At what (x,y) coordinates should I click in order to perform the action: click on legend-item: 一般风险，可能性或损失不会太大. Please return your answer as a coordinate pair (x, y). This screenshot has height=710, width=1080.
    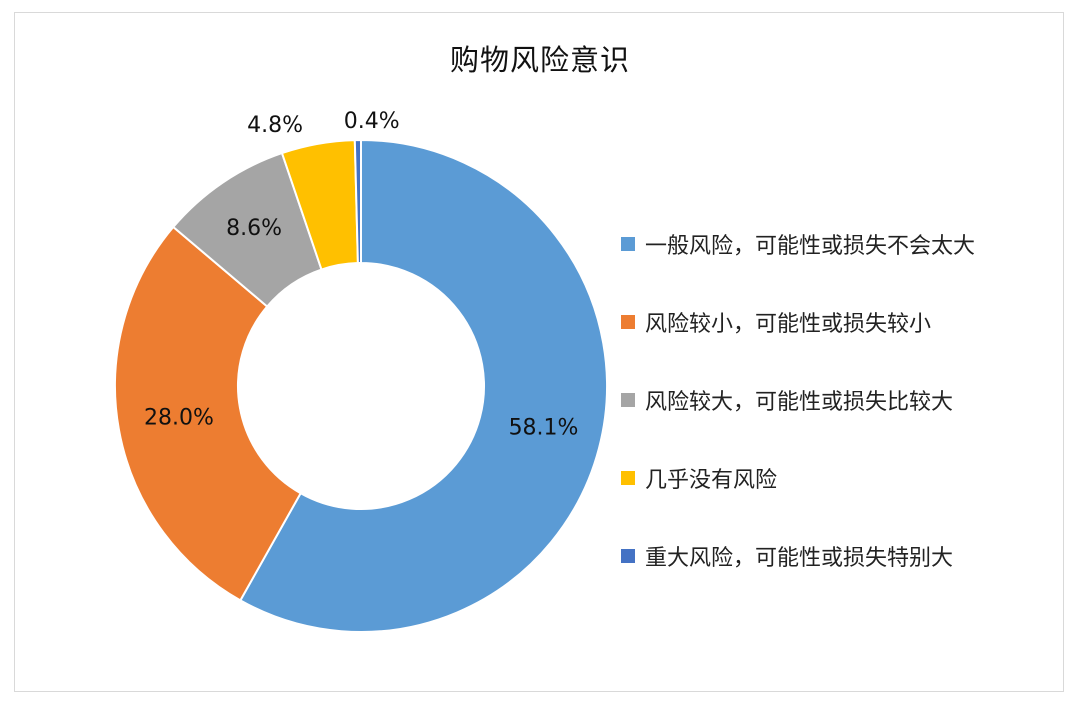
    Looking at the image, I should click on (841, 244).